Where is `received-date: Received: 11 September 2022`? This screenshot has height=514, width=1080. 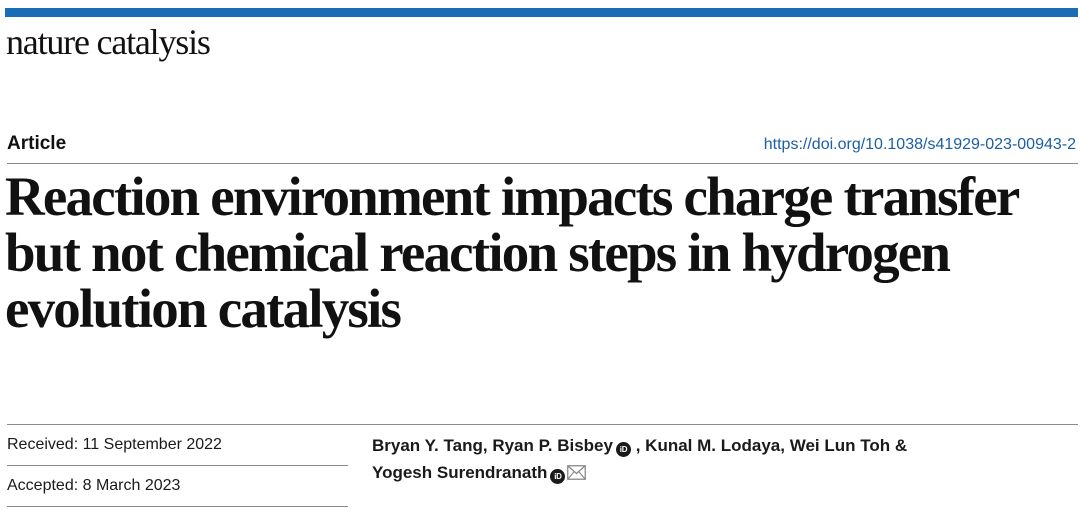
received-date: Received: 11 September 2022 is located at coordinates (114, 444).